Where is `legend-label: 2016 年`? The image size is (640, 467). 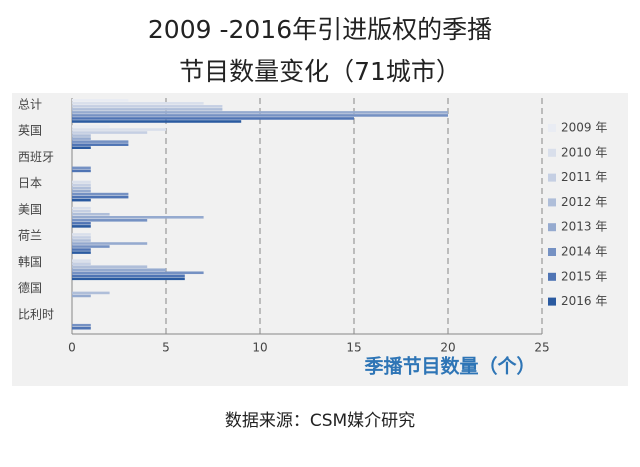
legend-label: 2016 年 is located at coordinates (584, 301).